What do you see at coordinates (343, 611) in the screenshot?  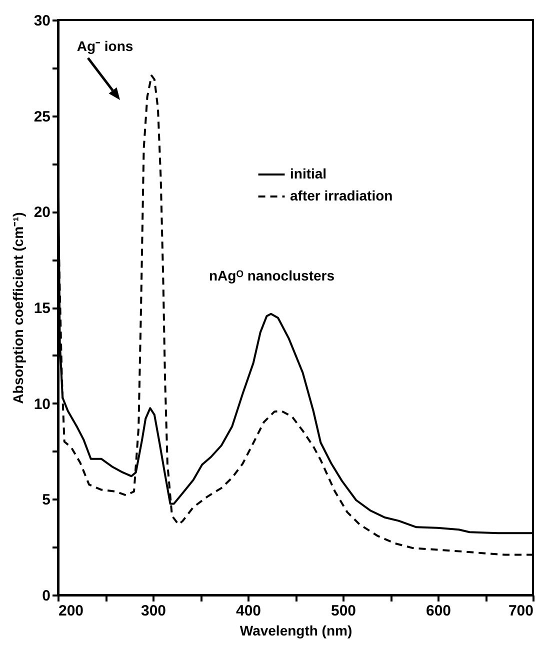 I see `x-tick-label: 500` at bounding box center [343, 611].